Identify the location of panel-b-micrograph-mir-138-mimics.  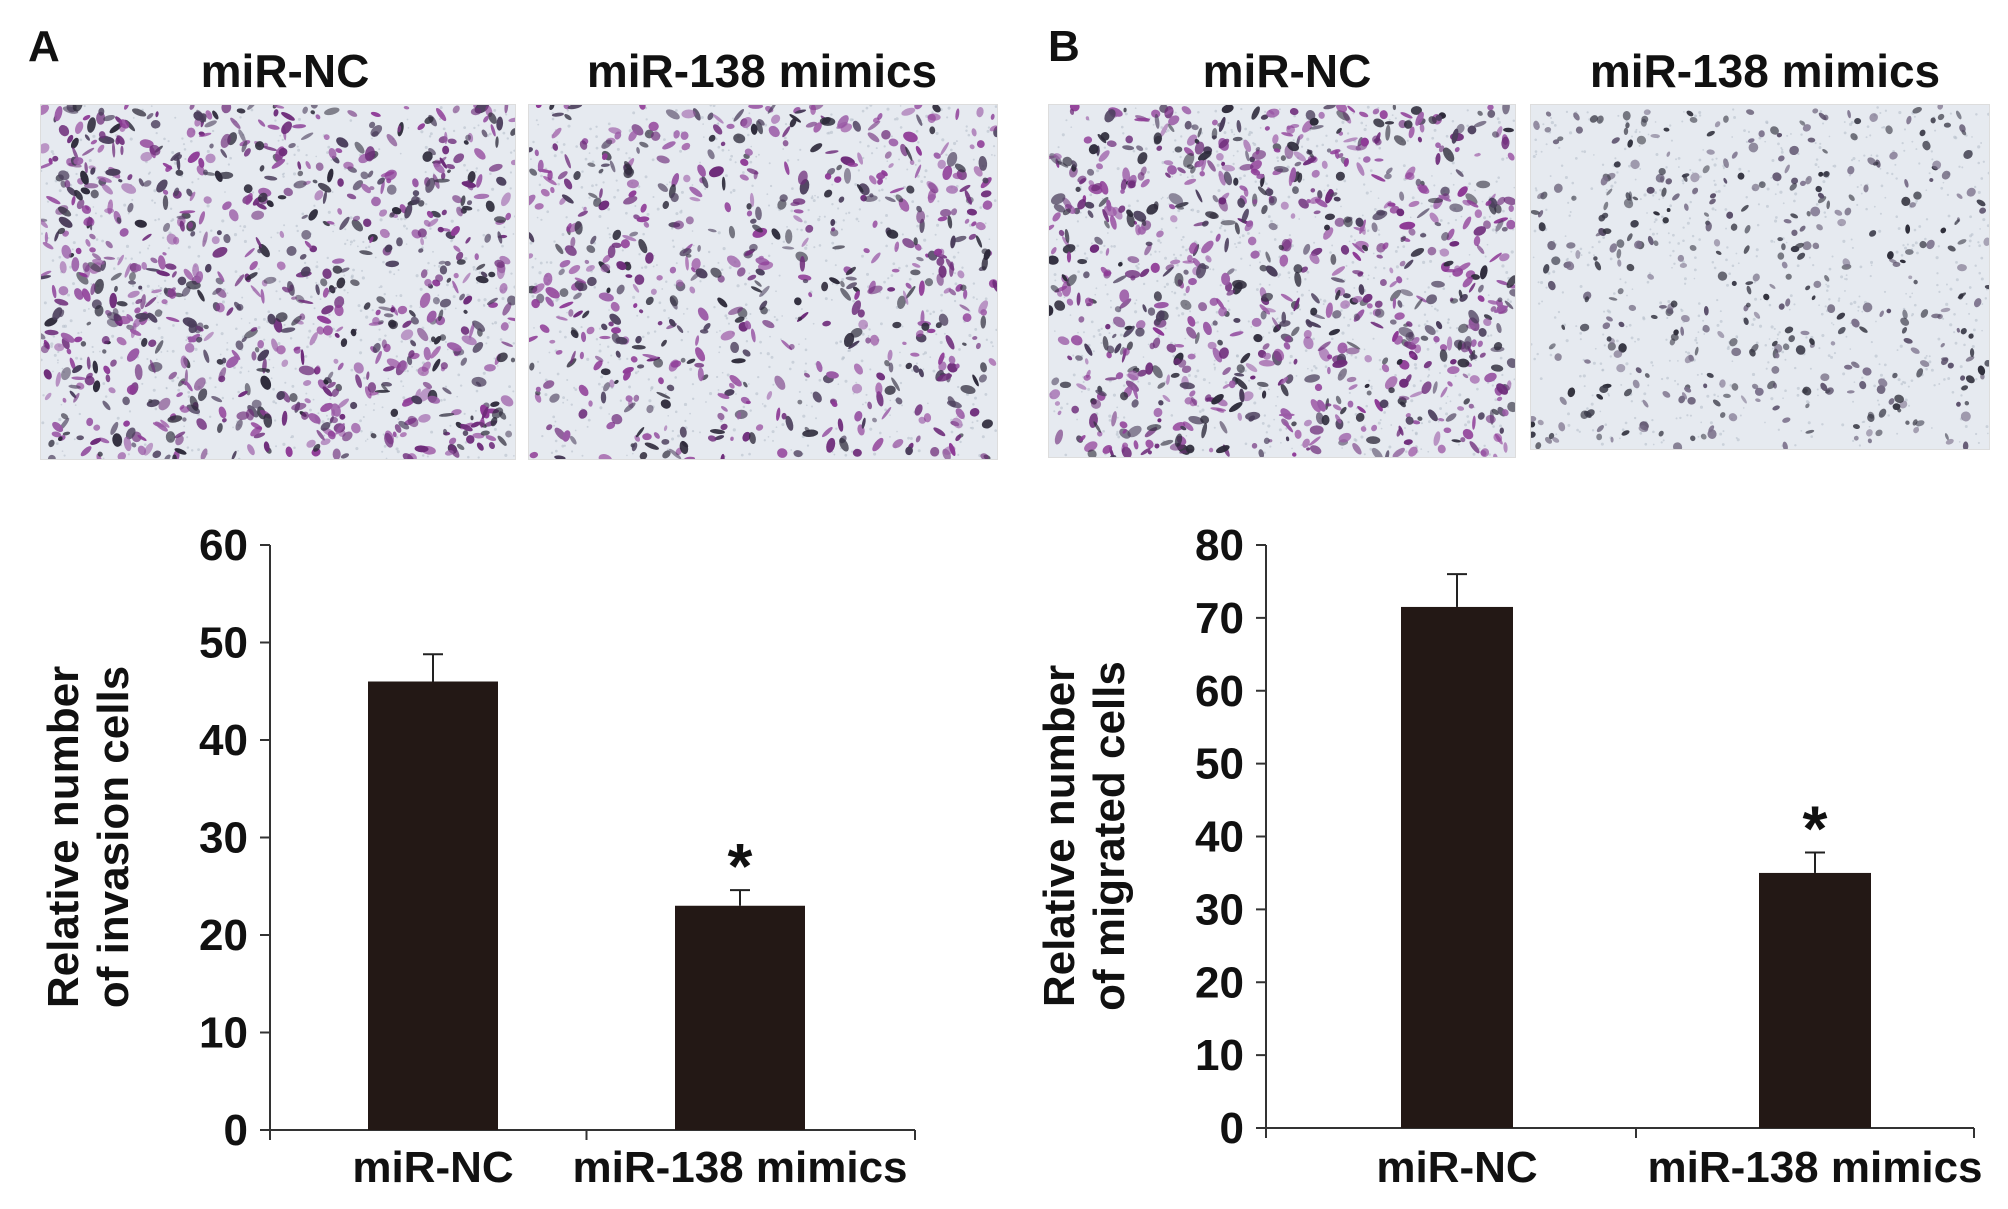
(1760, 277).